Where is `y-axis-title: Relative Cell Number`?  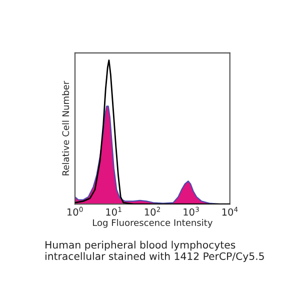 y-axis-title: Relative Cell Number is located at coordinates (66, 128).